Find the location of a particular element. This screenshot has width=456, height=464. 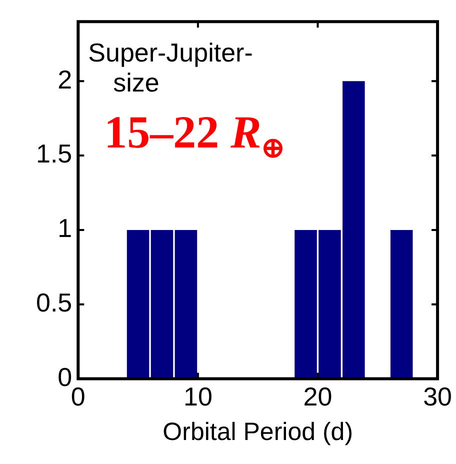

y-tick-label: 1.5 is located at coordinates (54, 153).